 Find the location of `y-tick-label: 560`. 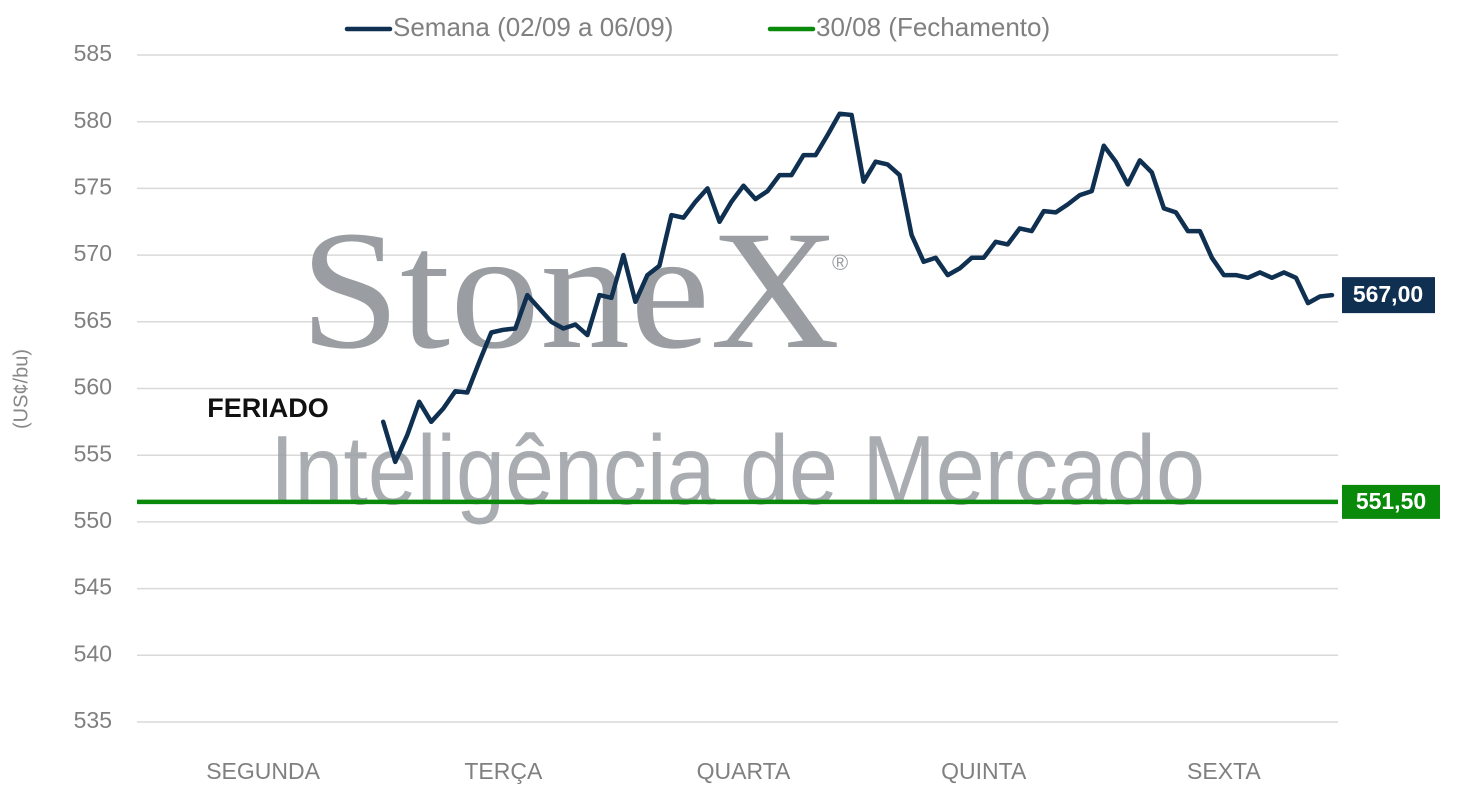

y-tick-label: 560 is located at coordinates (93, 387).